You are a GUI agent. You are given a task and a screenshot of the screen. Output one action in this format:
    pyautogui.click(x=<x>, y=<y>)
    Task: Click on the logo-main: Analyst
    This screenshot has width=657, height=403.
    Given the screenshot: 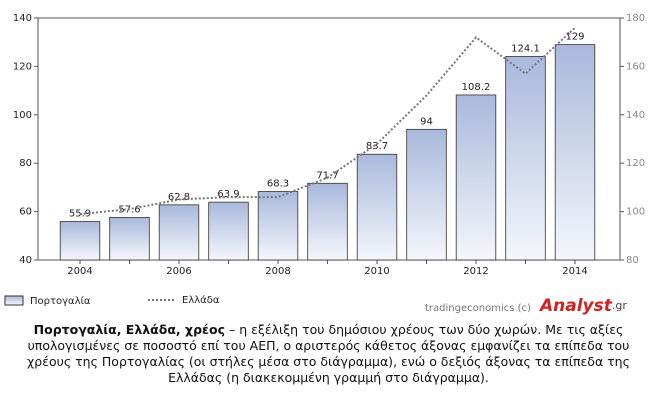 What is the action you would take?
    pyautogui.click(x=575, y=306)
    